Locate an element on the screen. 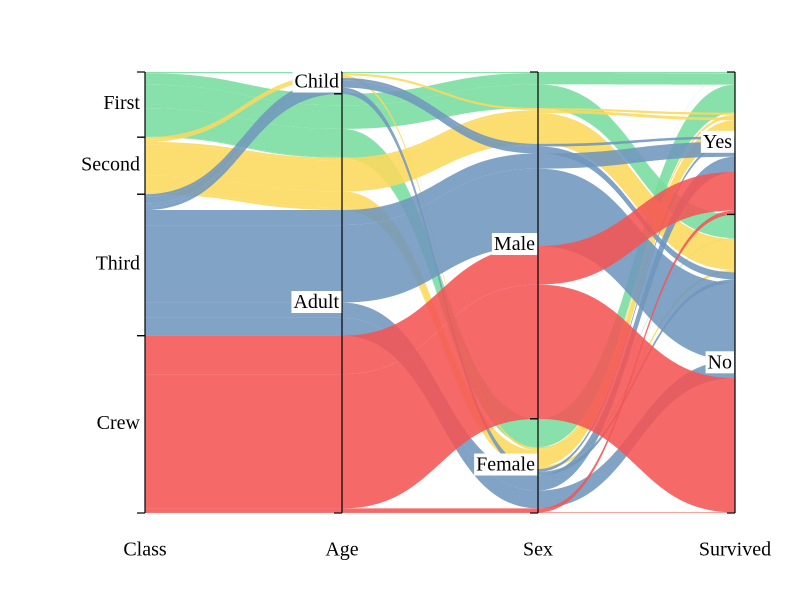 This screenshot has height=615, width=804. category-label: No is located at coordinates (720, 362).